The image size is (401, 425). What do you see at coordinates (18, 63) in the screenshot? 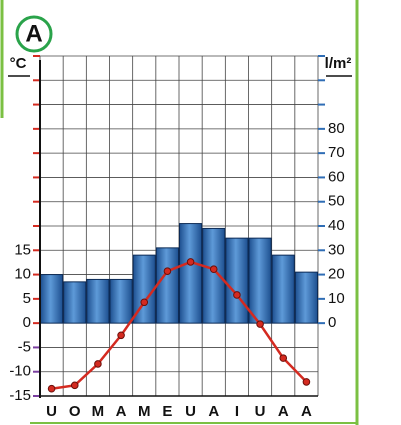
I see `y-axis-title: °C` at bounding box center [18, 63].